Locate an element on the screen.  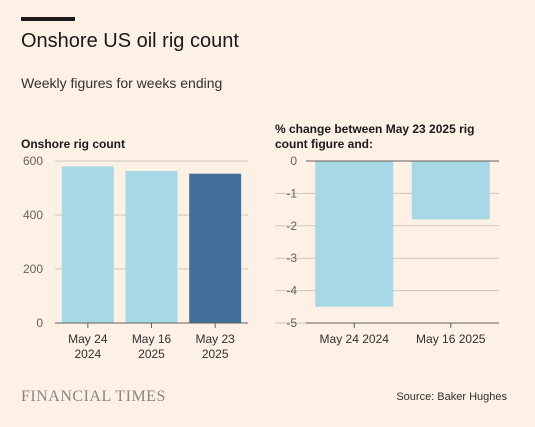
x-tick-label: 2024 is located at coordinates (87, 354).